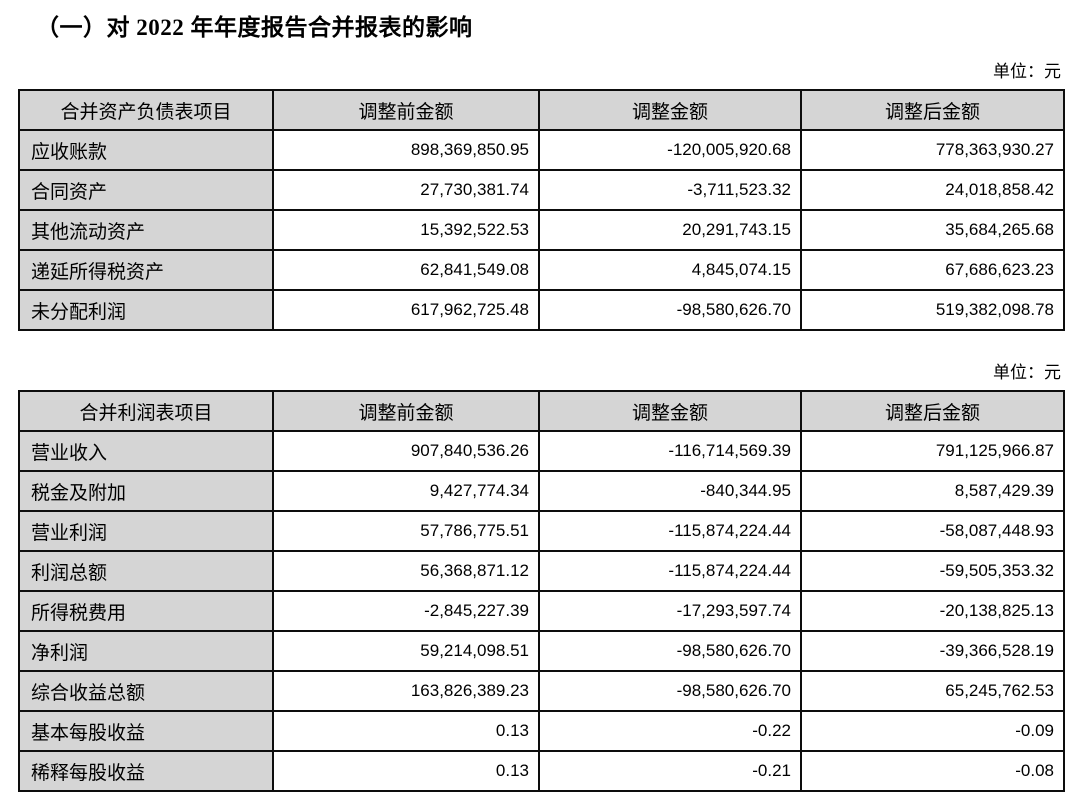 The width and height of the screenshot is (1080, 792). Describe the element at coordinates (670, 150) in the screenshot. I see `value-cell-adjustment: -120,005,920.68` at that location.